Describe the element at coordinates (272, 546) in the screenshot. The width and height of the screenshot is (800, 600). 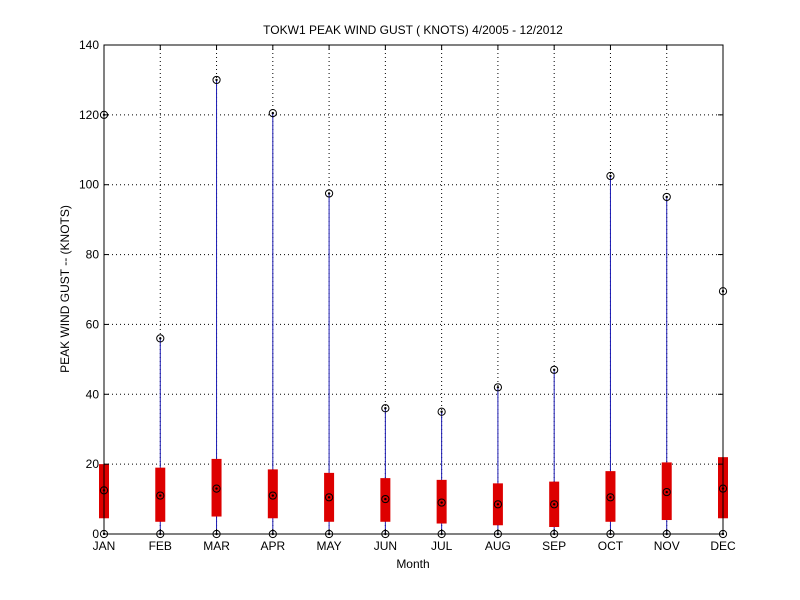
I see `x-tick-label: APR` at that location.